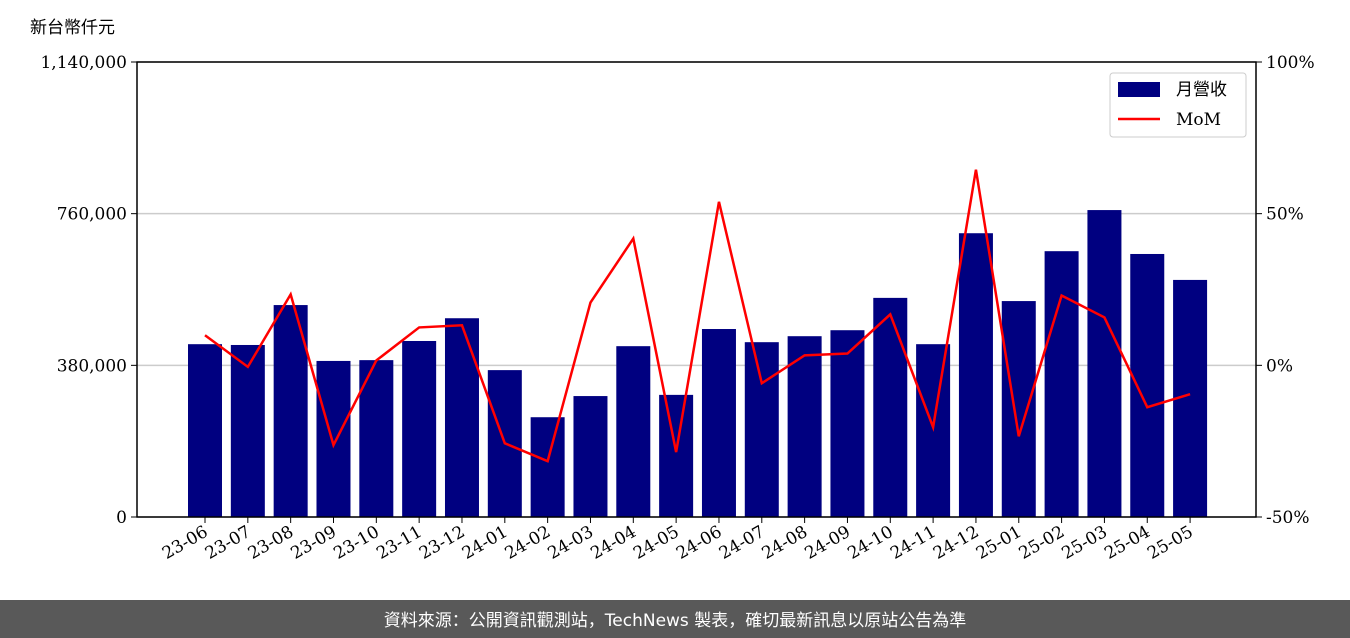 The height and width of the screenshot is (638, 1350). Describe the element at coordinates (1139, 89) in the screenshot. I see `legend-swatch` at that location.